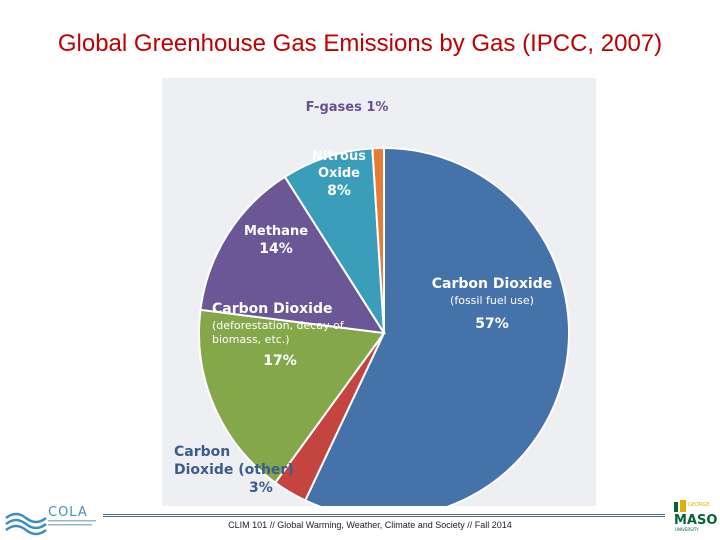  I want to click on footer-rule-top, so click(384, 514).